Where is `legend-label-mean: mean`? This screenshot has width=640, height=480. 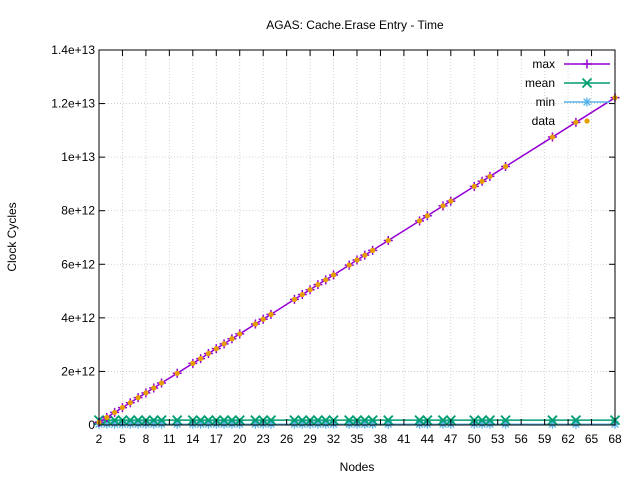 legend-label-mean: mean is located at coordinates (540, 83).